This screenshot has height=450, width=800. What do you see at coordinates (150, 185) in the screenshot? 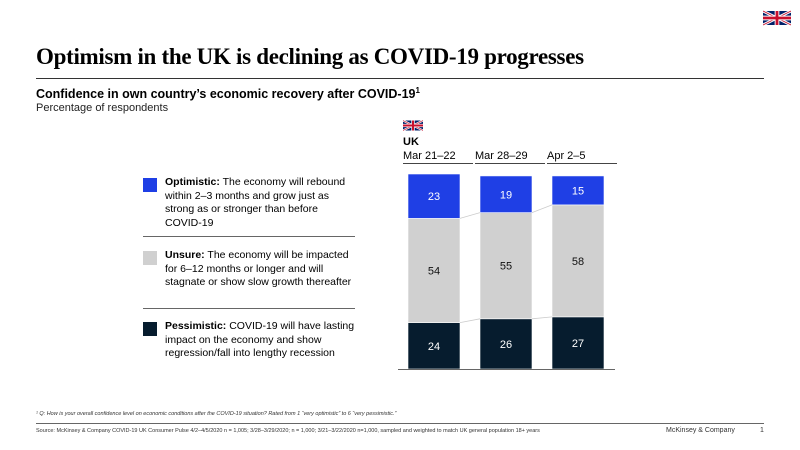
I see `legend-swatch-optimistic` at bounding box center [150, 185].